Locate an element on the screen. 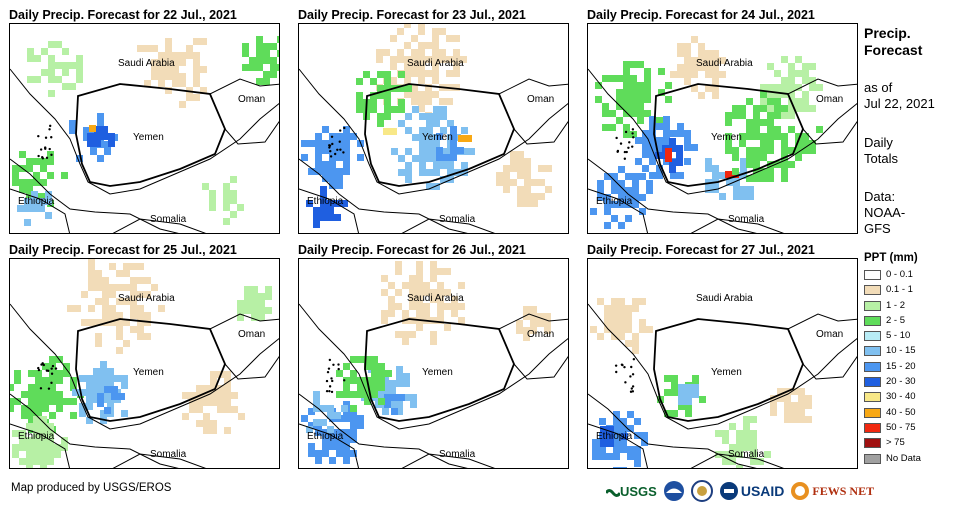 The height and width of the screenshot is (511, 967). map-label-yemen: Yemen is located at coordinates (437, 137).